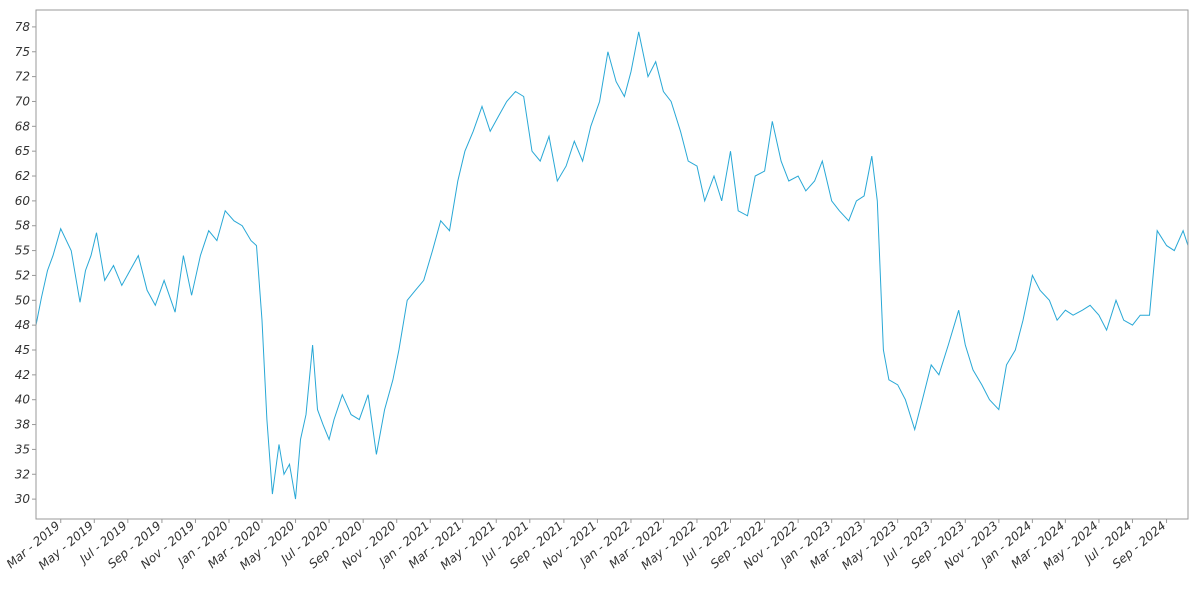 This screenshot has height=600, width=1200. Describe the element at coordinates (25, 263) in the screenshot. I see `y-axis-ticks: 30 32 35 38 40 42 45 48 50 52 55 58 60 62 65 68 70 72 75 78` at that location.